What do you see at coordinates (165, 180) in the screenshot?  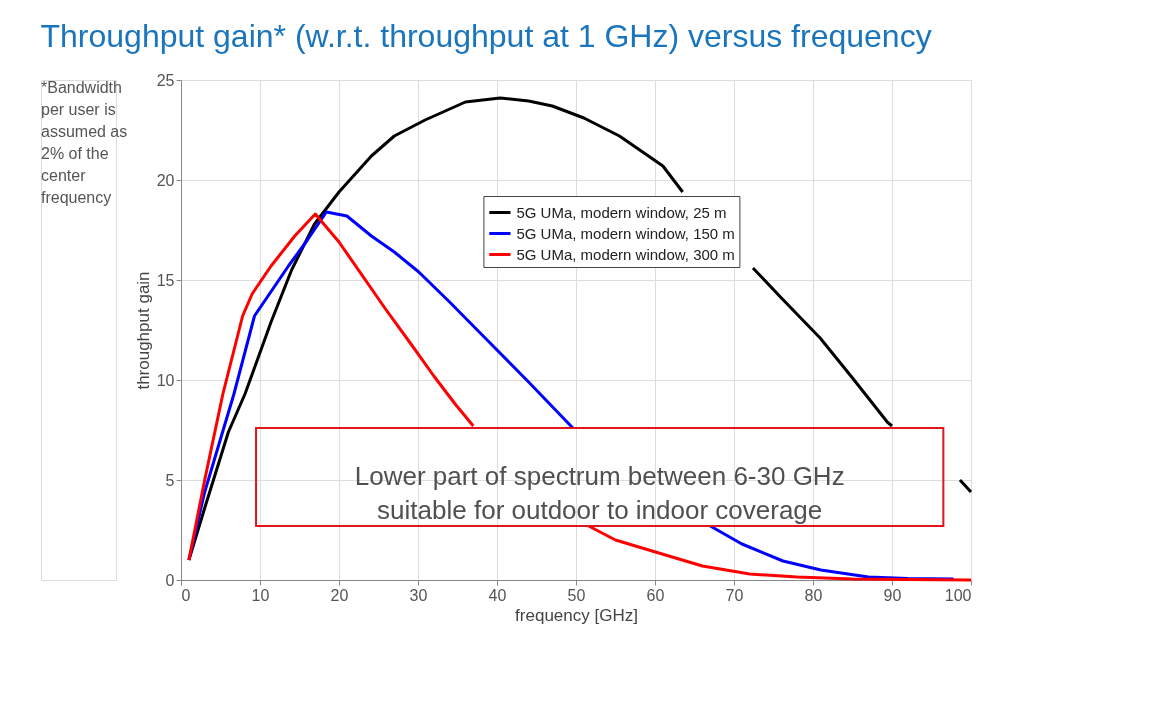 I see `y-tick-label: 20` at bounding box center [165, 180].